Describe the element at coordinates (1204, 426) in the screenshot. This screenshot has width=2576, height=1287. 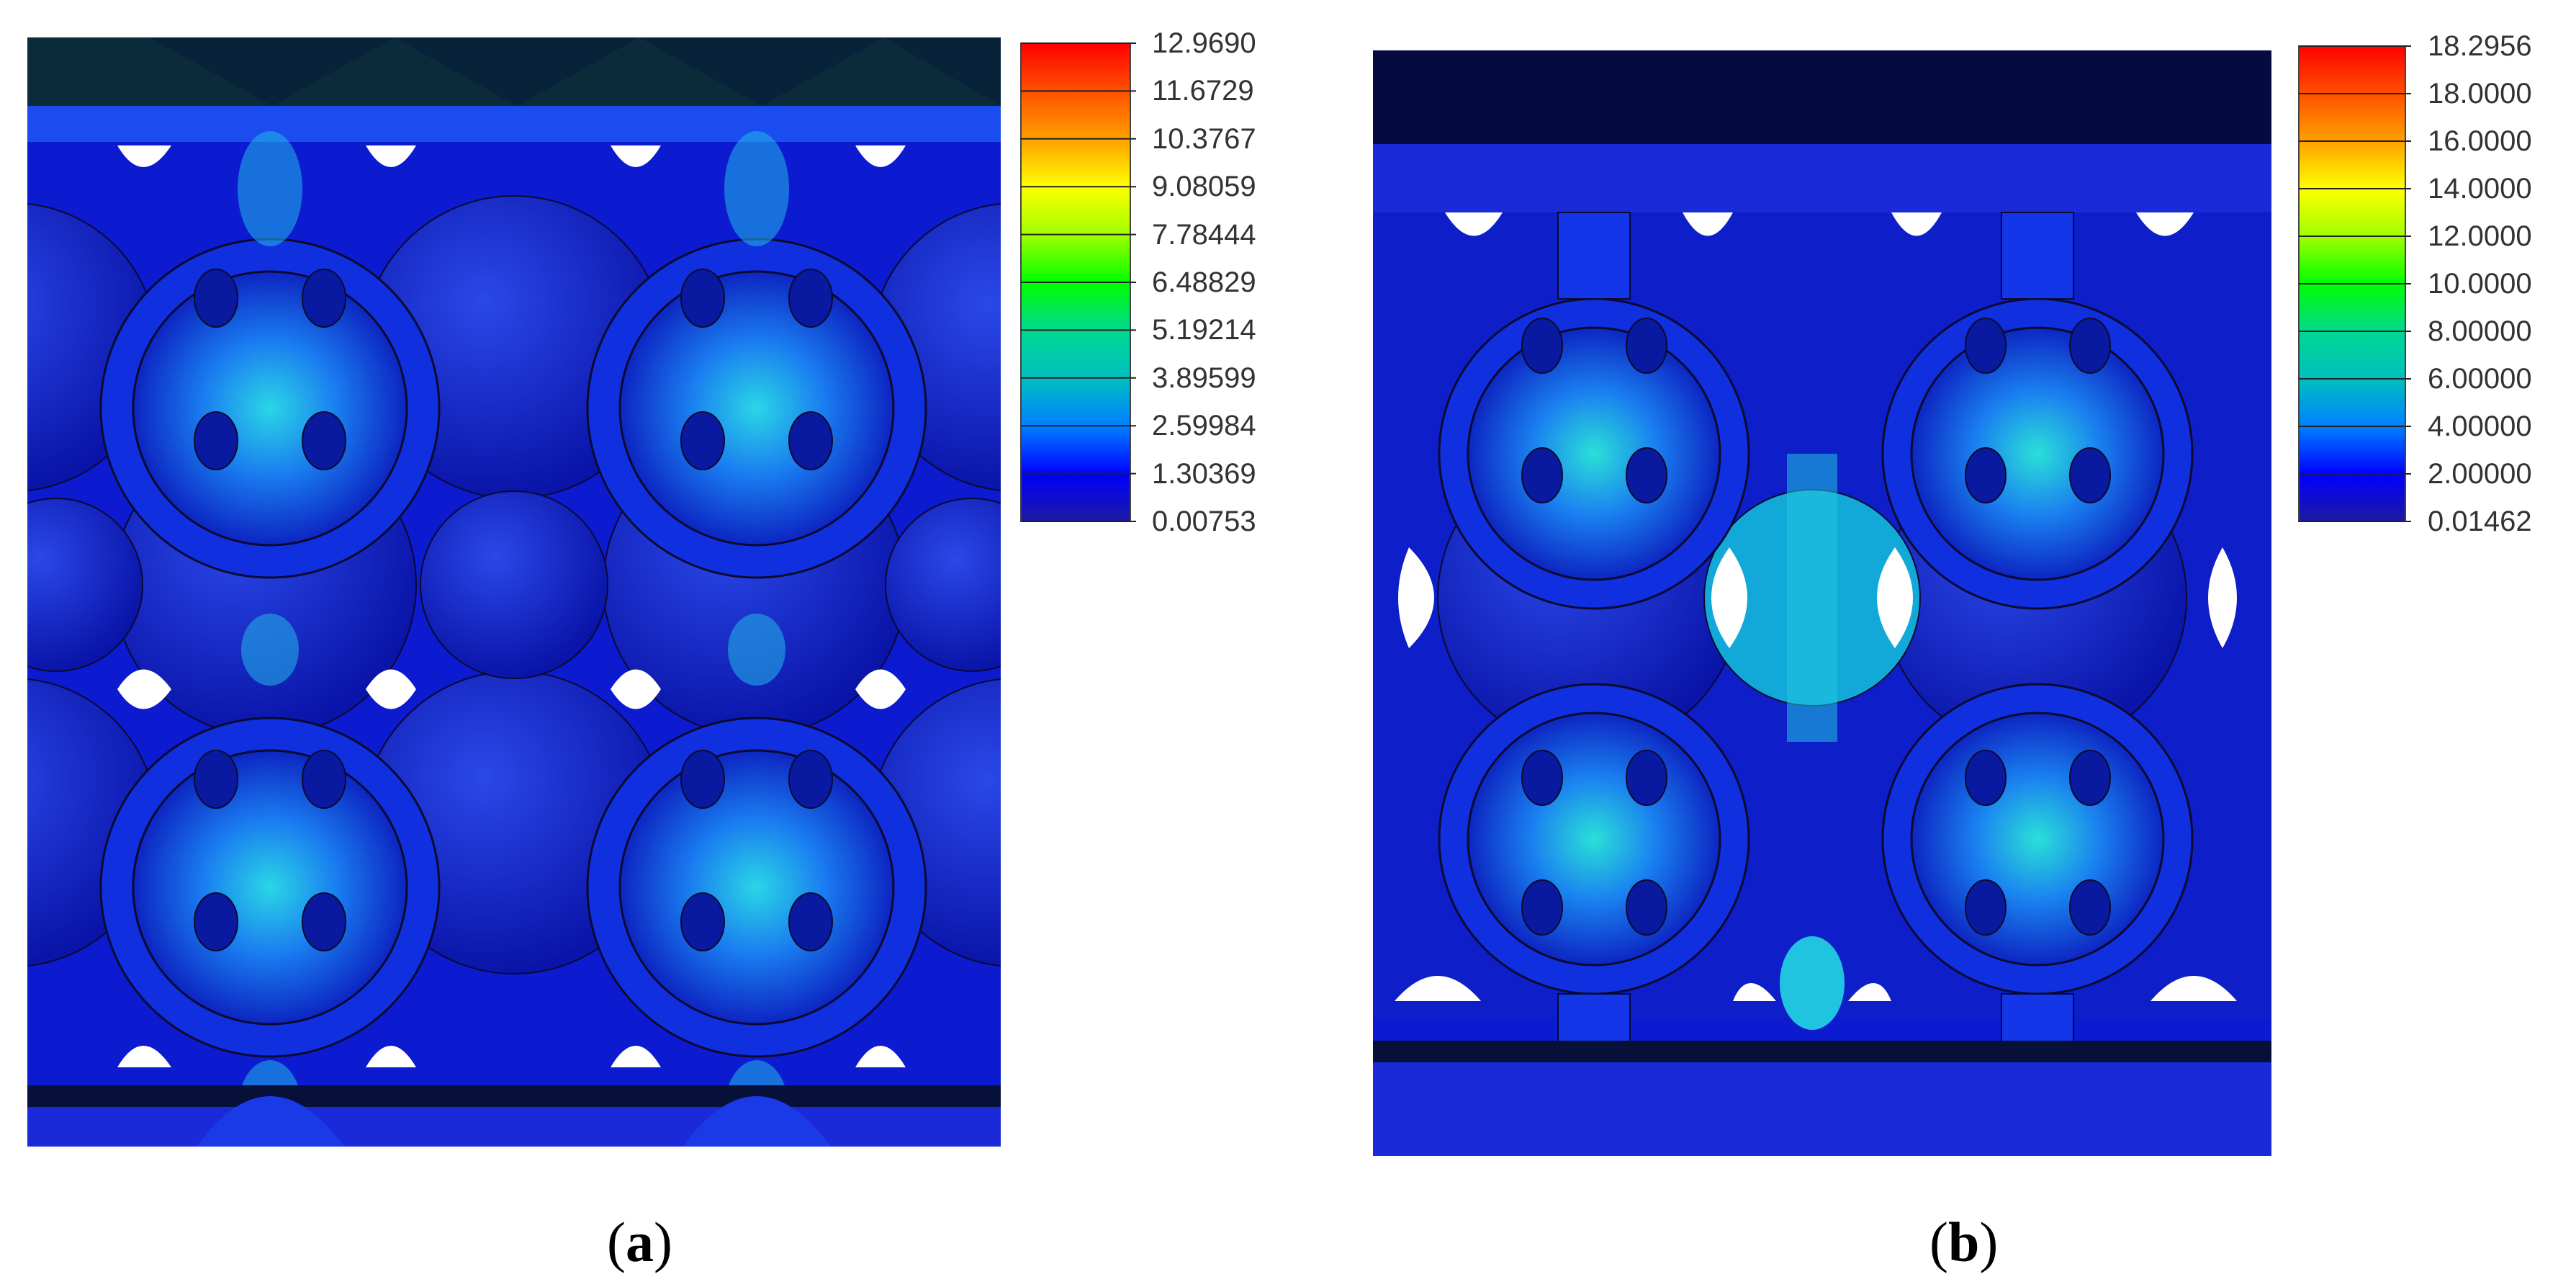
I see `colorbar-tick-label: 2.59984` at that location.